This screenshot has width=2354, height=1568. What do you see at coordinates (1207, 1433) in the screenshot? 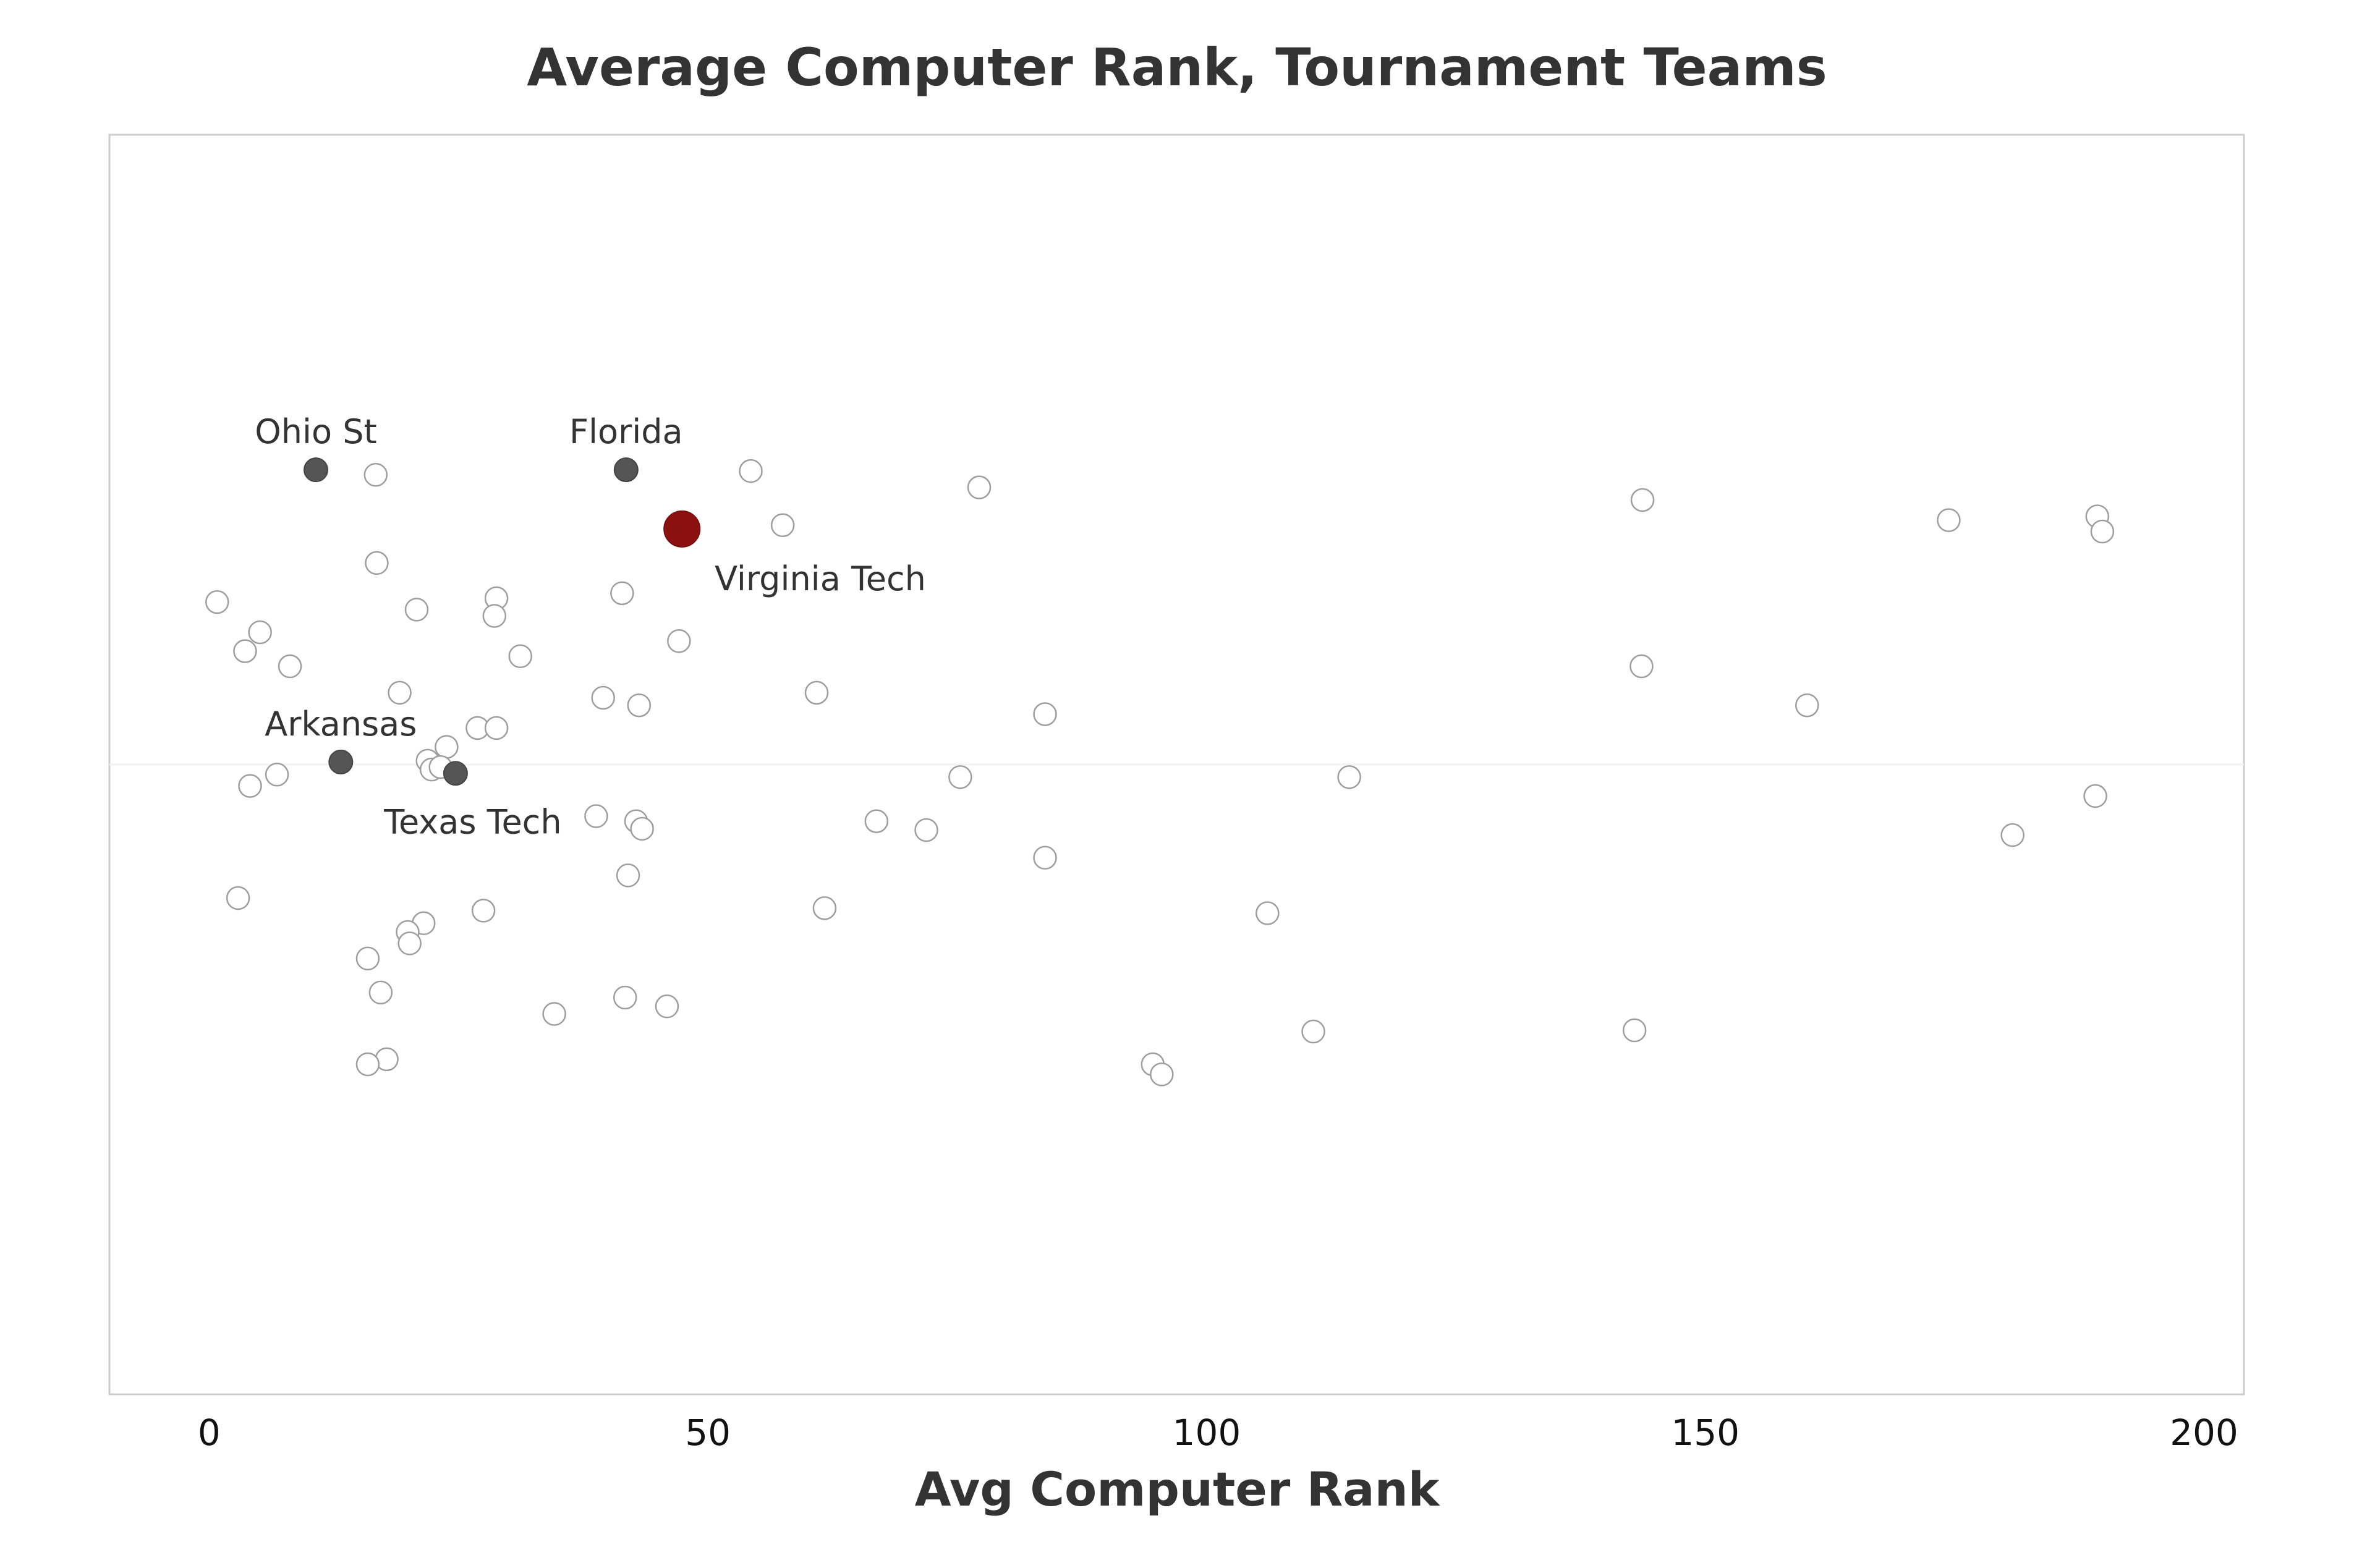
I see `x-tick-label: 100` at bounding box center [1207, 1433].